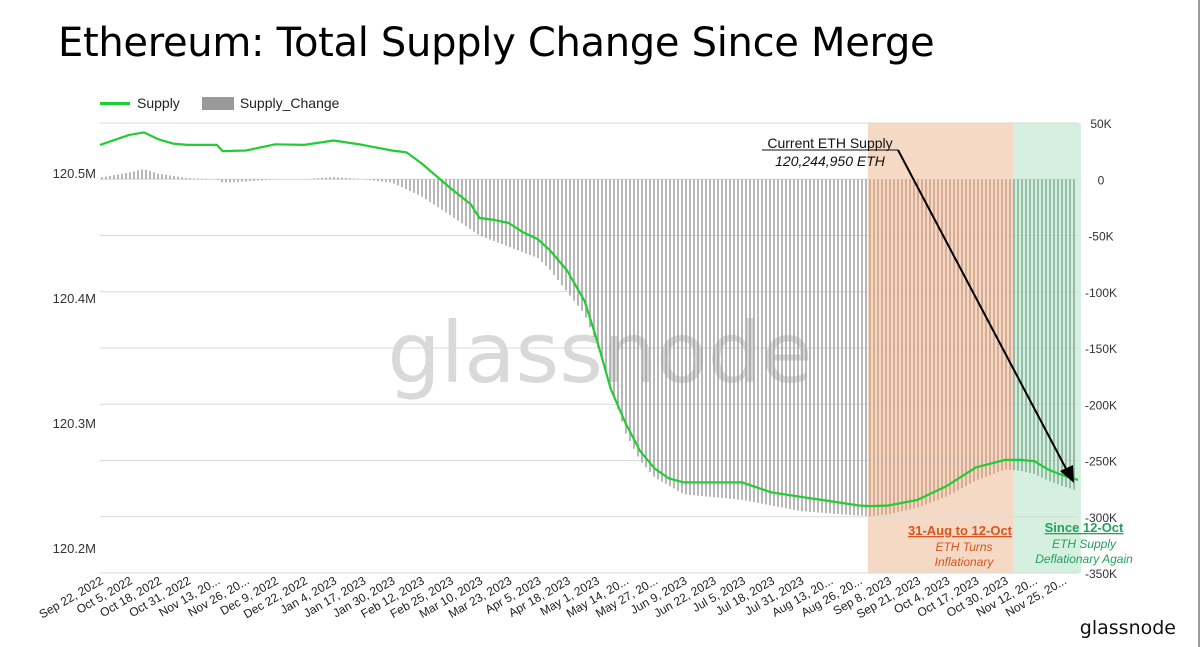 The image size is (1200, 647). I want to click on annotation-current-supply: Current ETH Supply 120,244,950 ETH, so click(918, 309).